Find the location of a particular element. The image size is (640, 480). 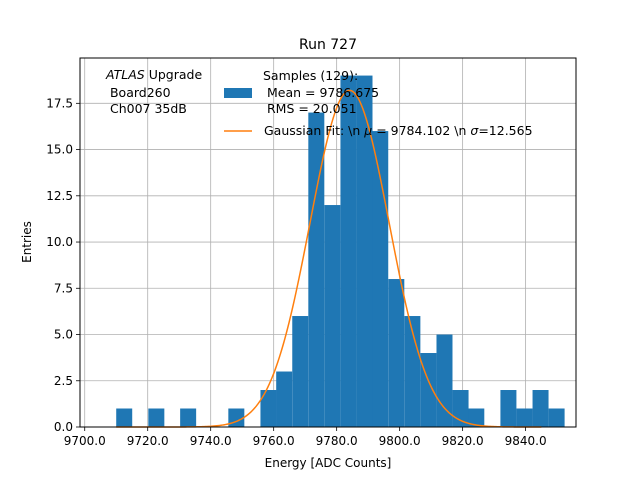

x-tick-label: 9740.0 is located at coordinates (211, 441).